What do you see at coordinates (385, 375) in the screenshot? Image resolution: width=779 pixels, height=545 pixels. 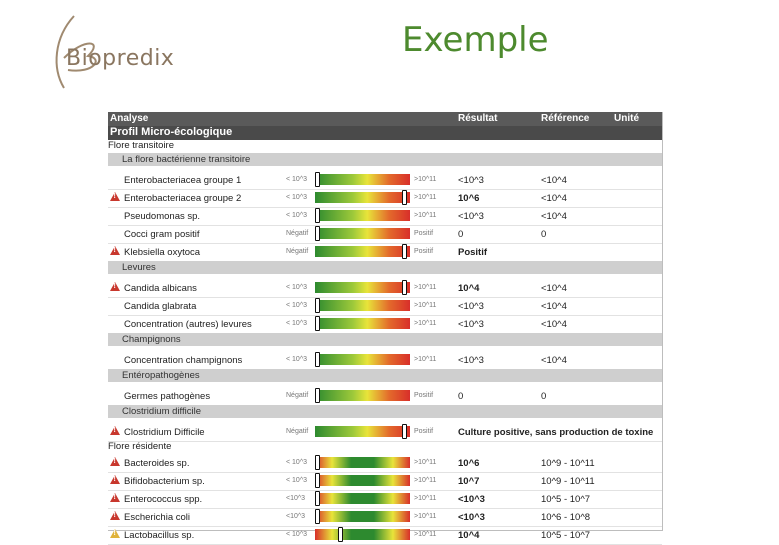 I see `subsection-header: Entéropathogènes` at bounding box center [385, 375].